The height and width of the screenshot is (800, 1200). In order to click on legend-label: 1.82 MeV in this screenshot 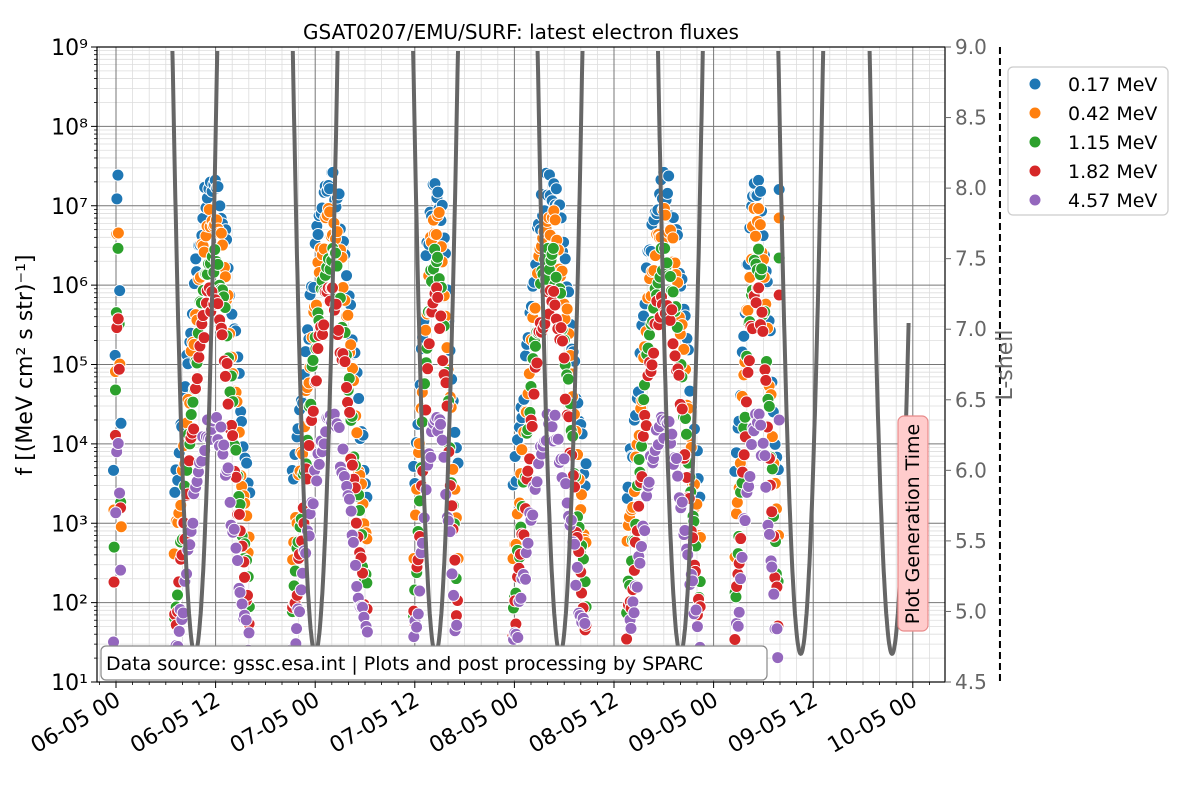, I will do `click(1112, 172)`.